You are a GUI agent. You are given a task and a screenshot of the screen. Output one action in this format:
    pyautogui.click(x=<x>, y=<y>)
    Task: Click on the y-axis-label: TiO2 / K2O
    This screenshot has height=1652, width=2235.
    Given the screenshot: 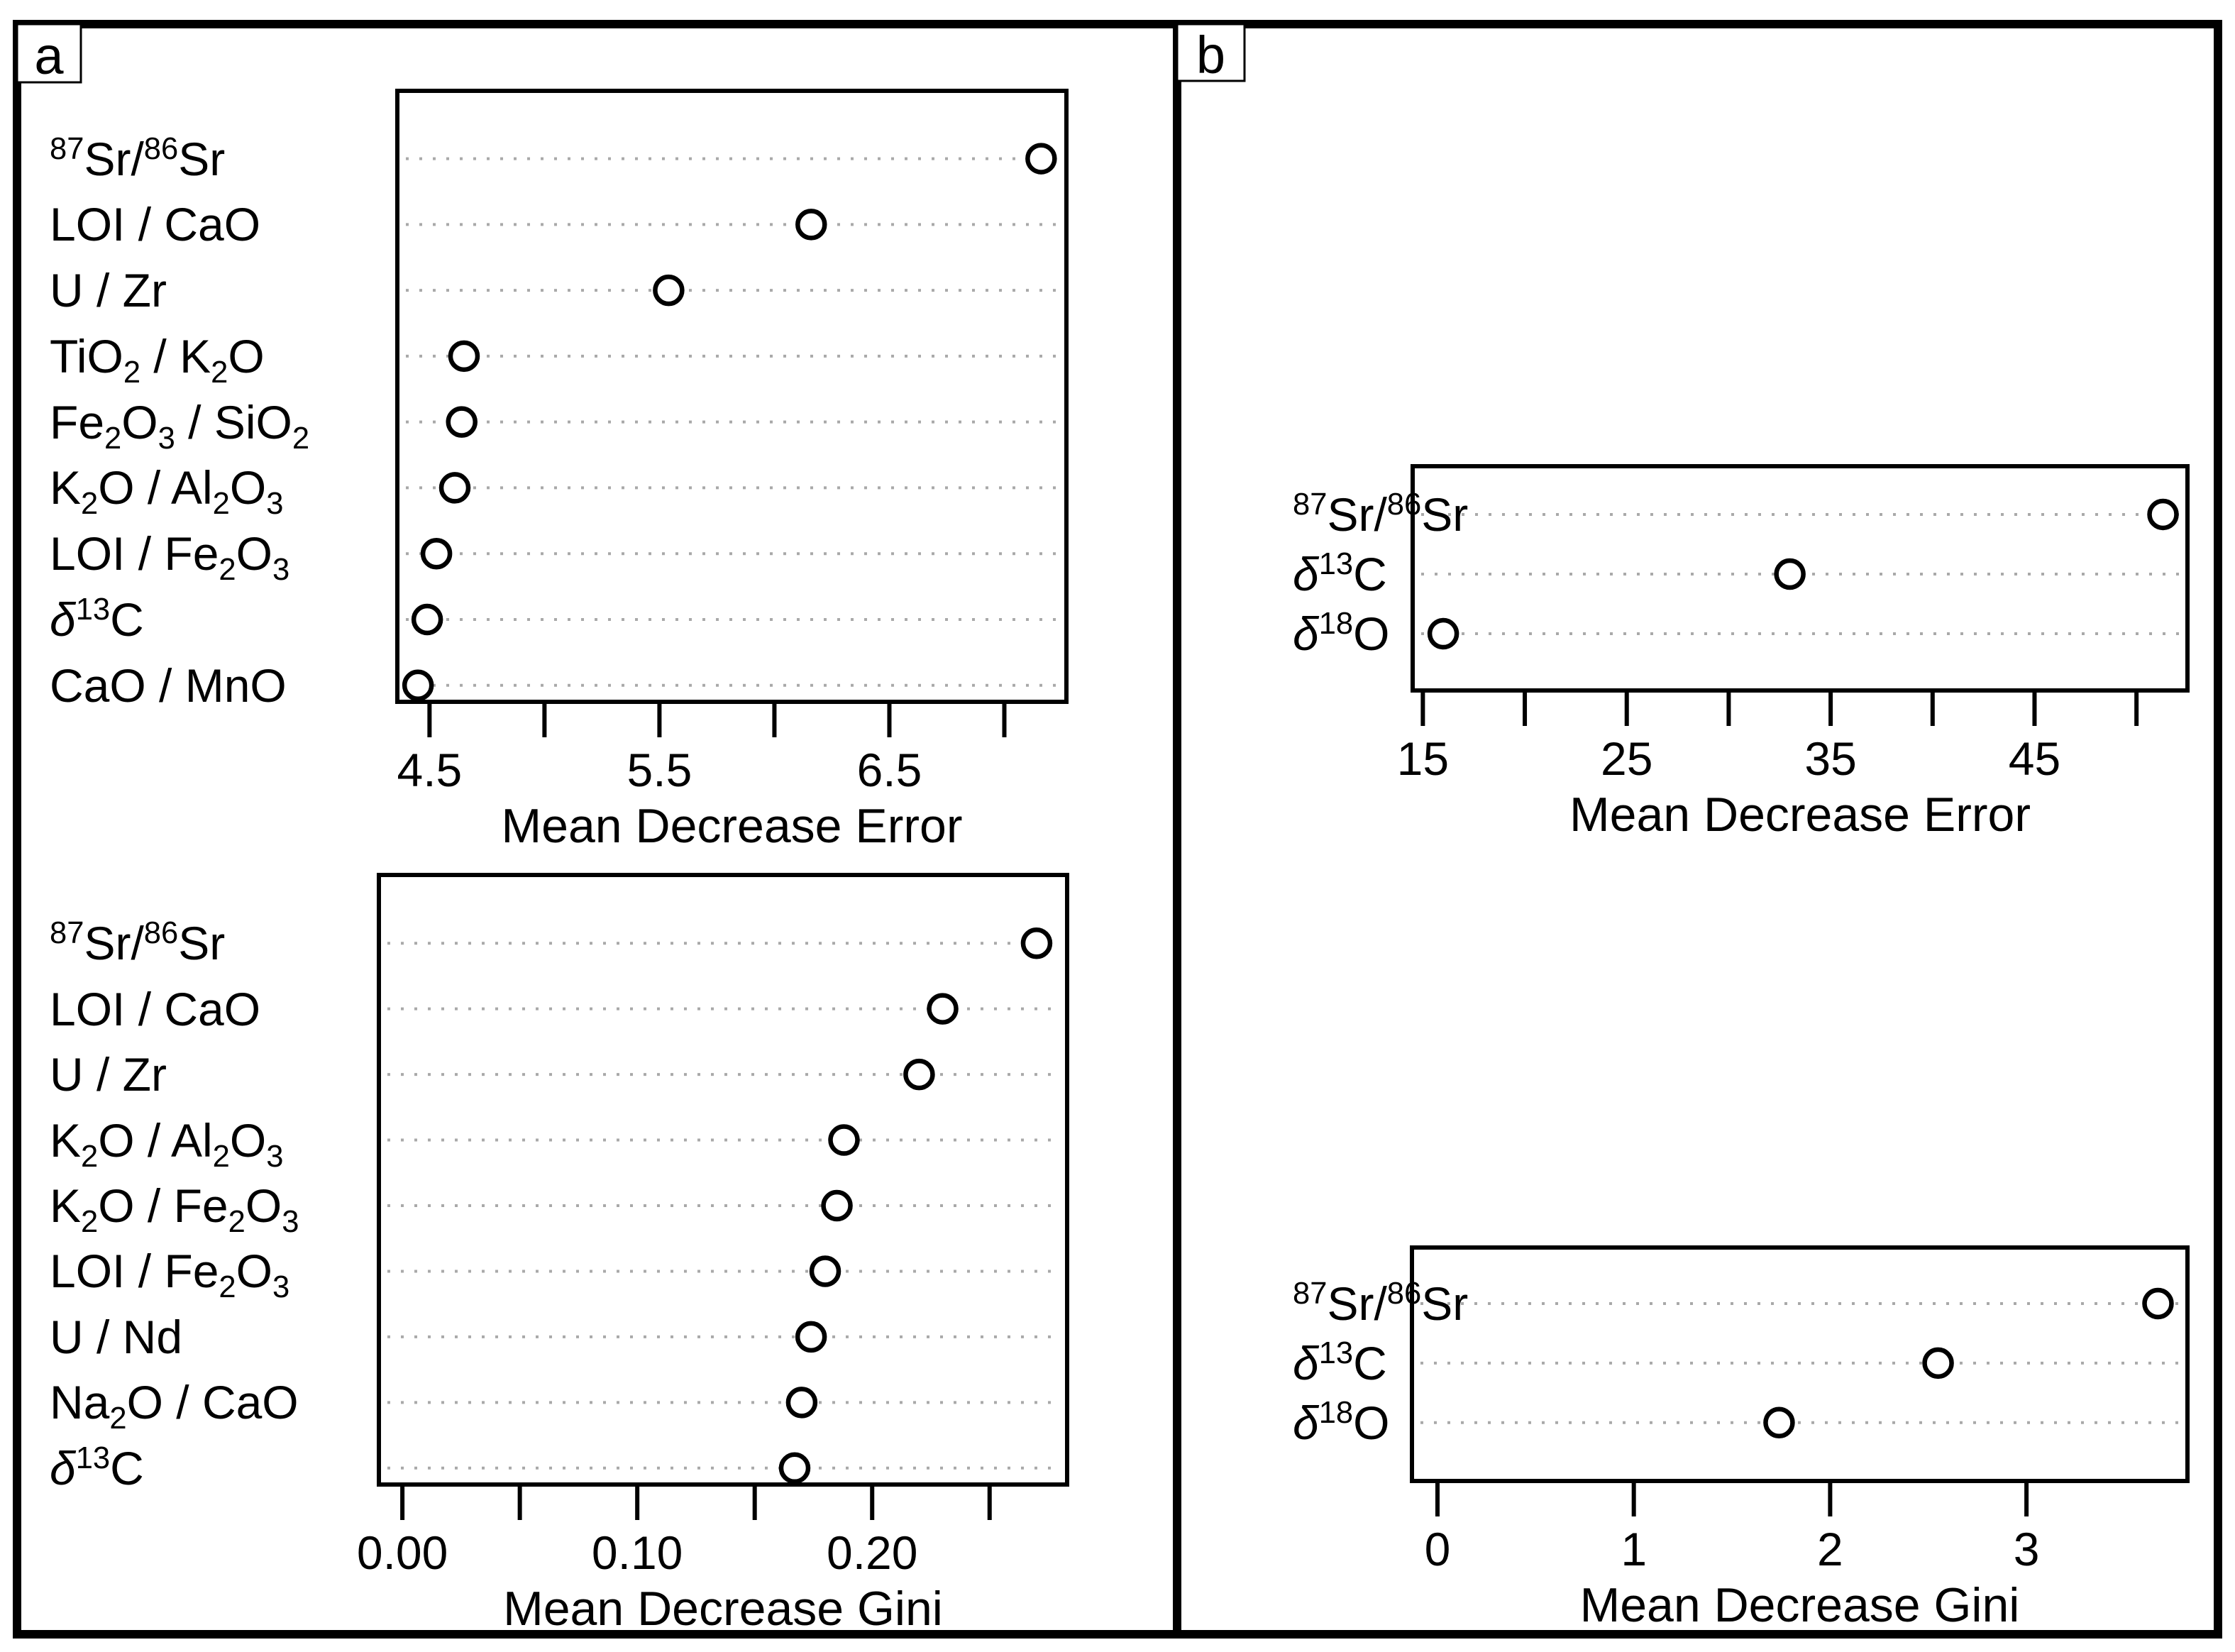 What is the action you would take?
    pyautogui.click(x=157, y=359)
    